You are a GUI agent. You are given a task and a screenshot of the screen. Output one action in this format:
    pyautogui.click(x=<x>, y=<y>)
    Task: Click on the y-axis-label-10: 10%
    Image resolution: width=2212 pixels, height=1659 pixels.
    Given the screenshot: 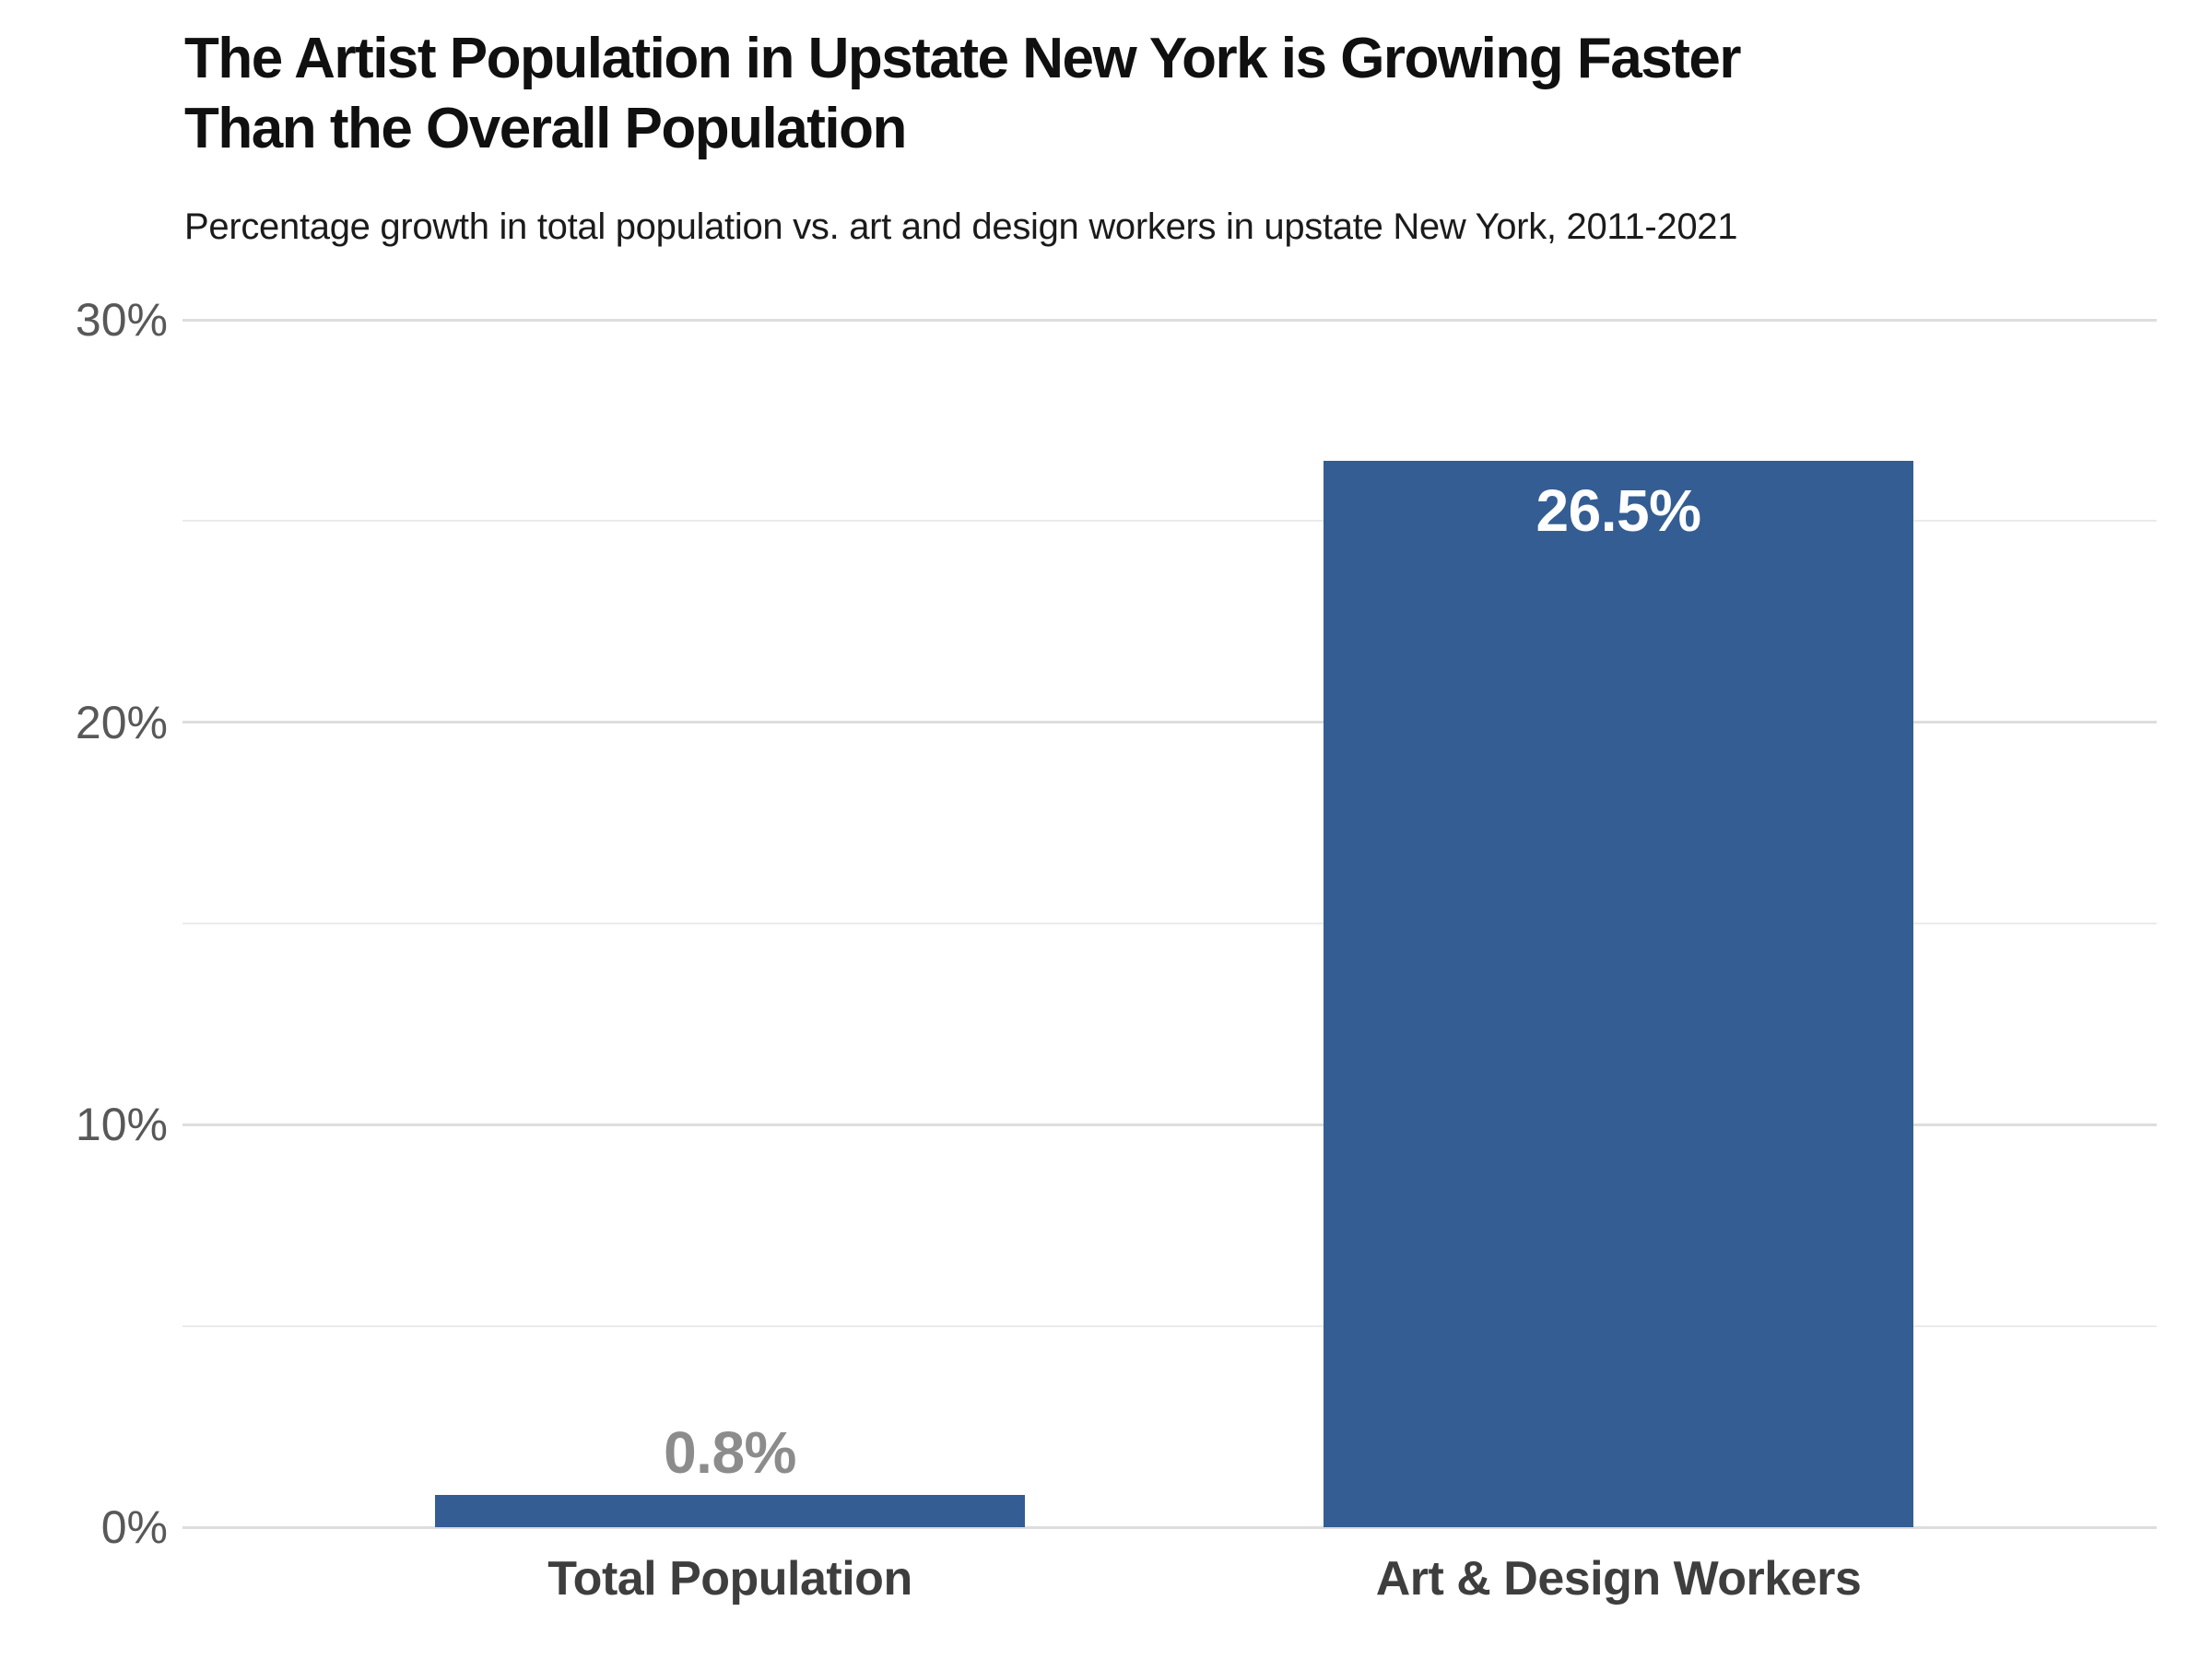 What is the action you would take?
    pyautogui.click(x=121, y=1125)
    